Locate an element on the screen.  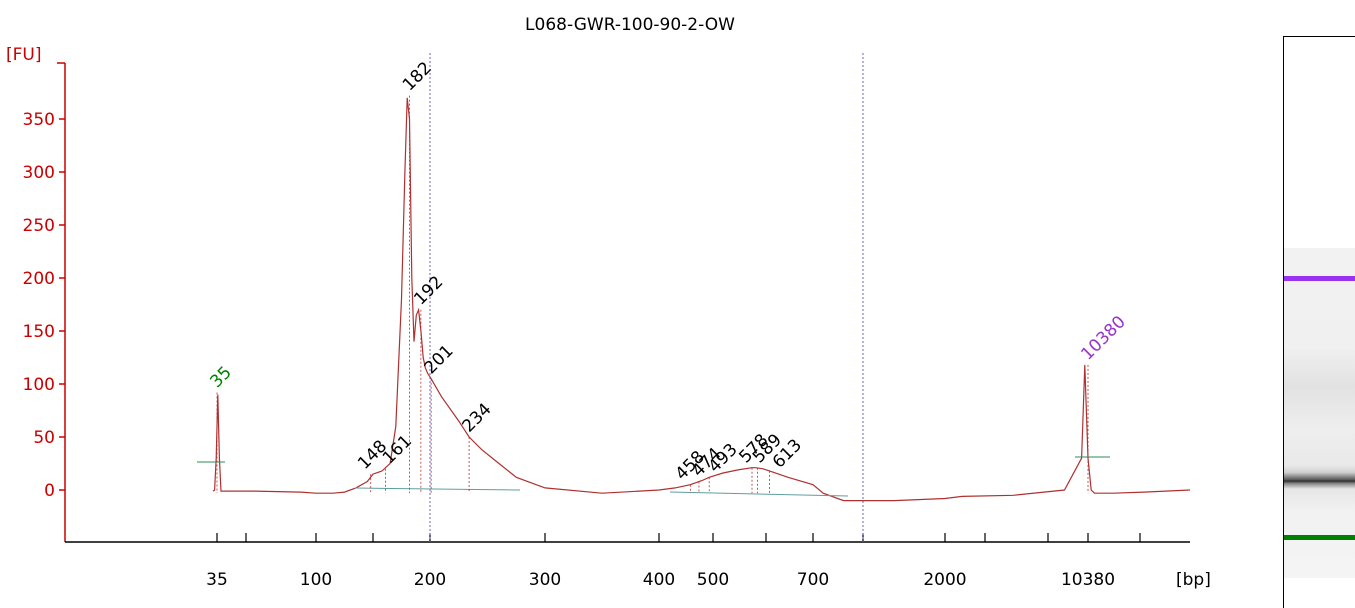
gel-image is located at coordinates (1319, 322).